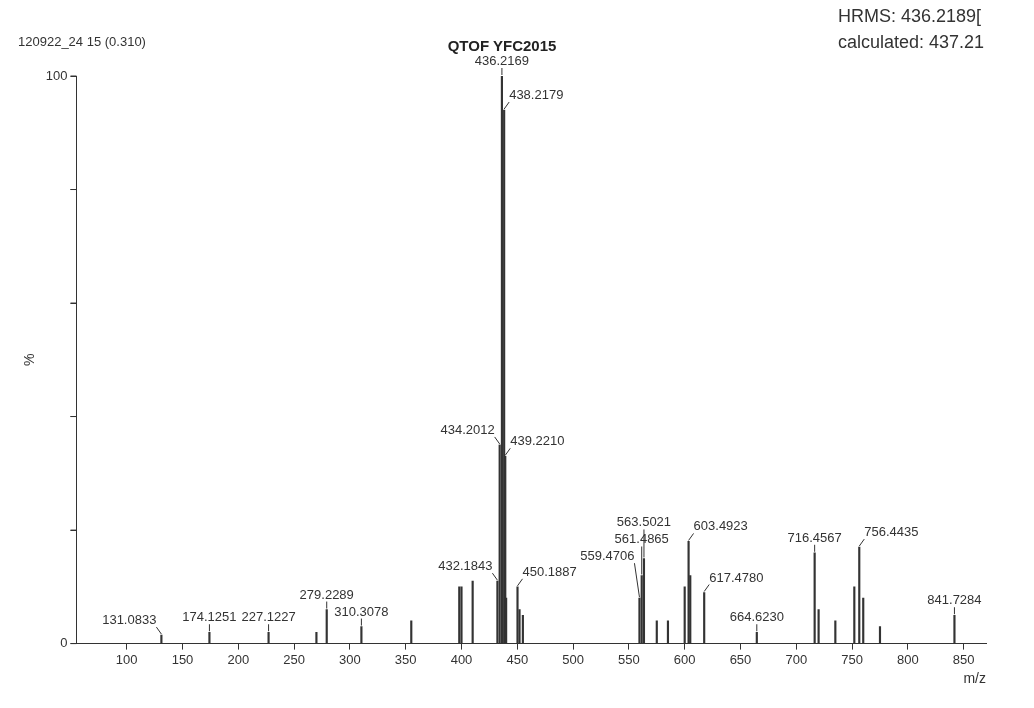 The height and width of the screenshot is (708, 1034). Describe the element at coordinates (736, 577) in the screenshot. I see `annotation: 617.4780` at that location.